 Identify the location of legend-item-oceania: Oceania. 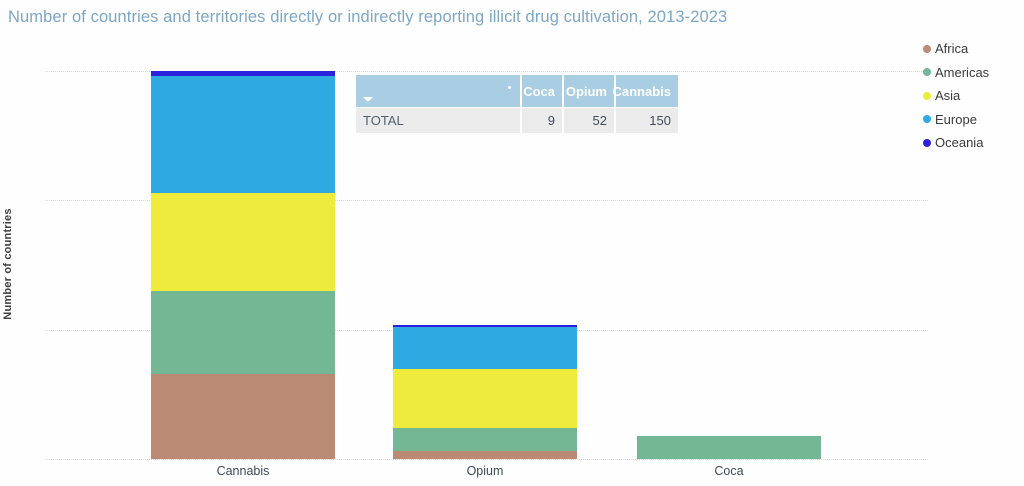
(956, 142).